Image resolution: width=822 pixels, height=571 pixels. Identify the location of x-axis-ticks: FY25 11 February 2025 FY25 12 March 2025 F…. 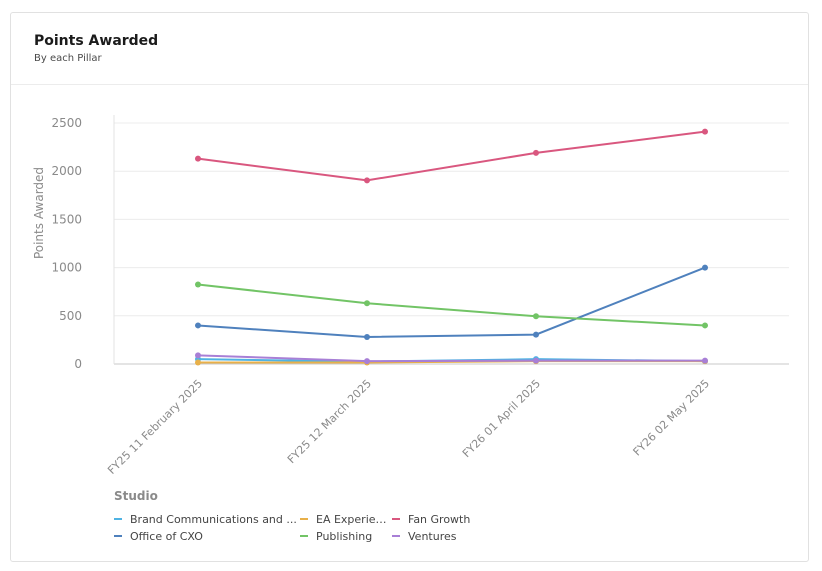
(408, 427).